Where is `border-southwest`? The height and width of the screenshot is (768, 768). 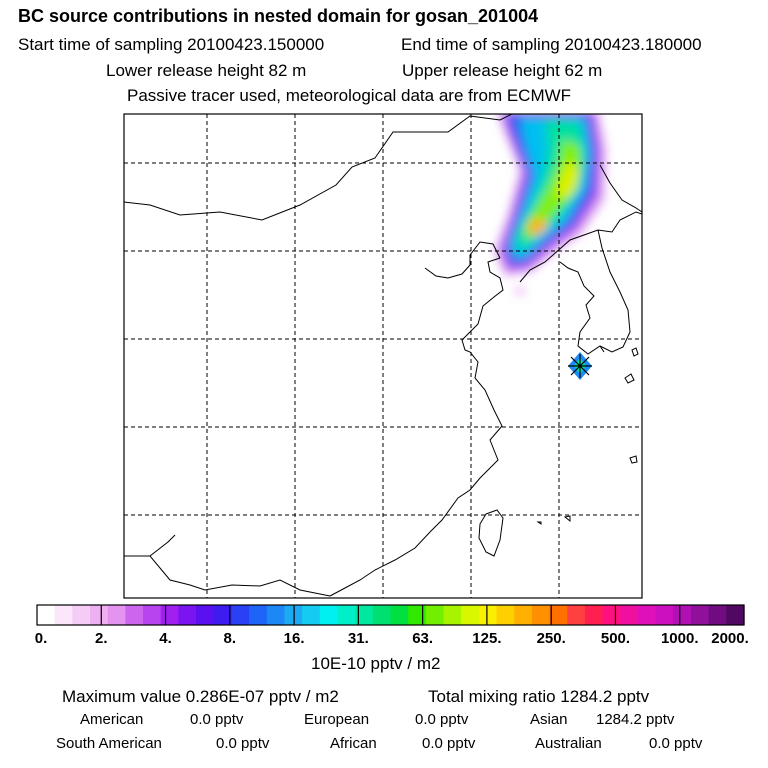
border-southwest is located at coordinates (162, 545).